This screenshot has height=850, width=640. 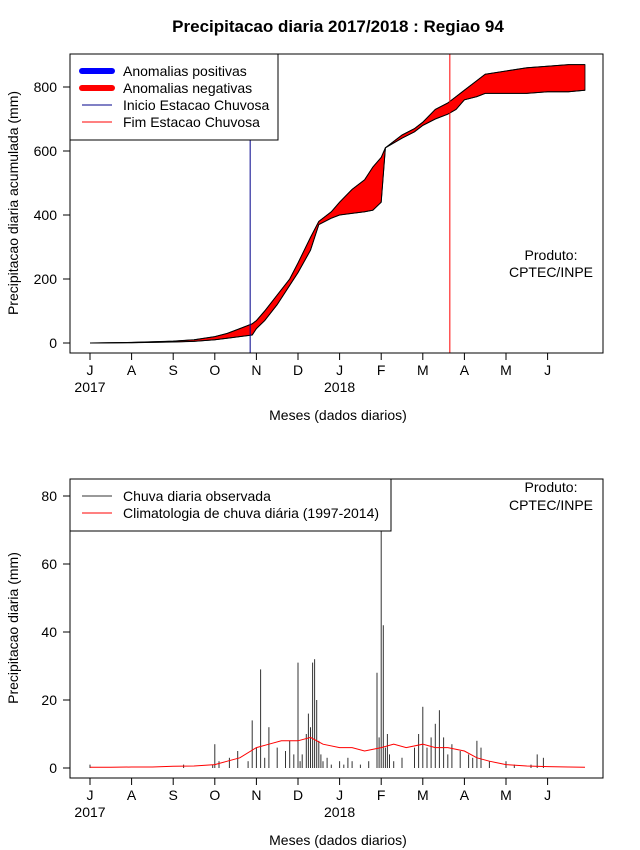 I want to click on legend-label-observed: Chuva diaria observada, so click(x=197, y=496).